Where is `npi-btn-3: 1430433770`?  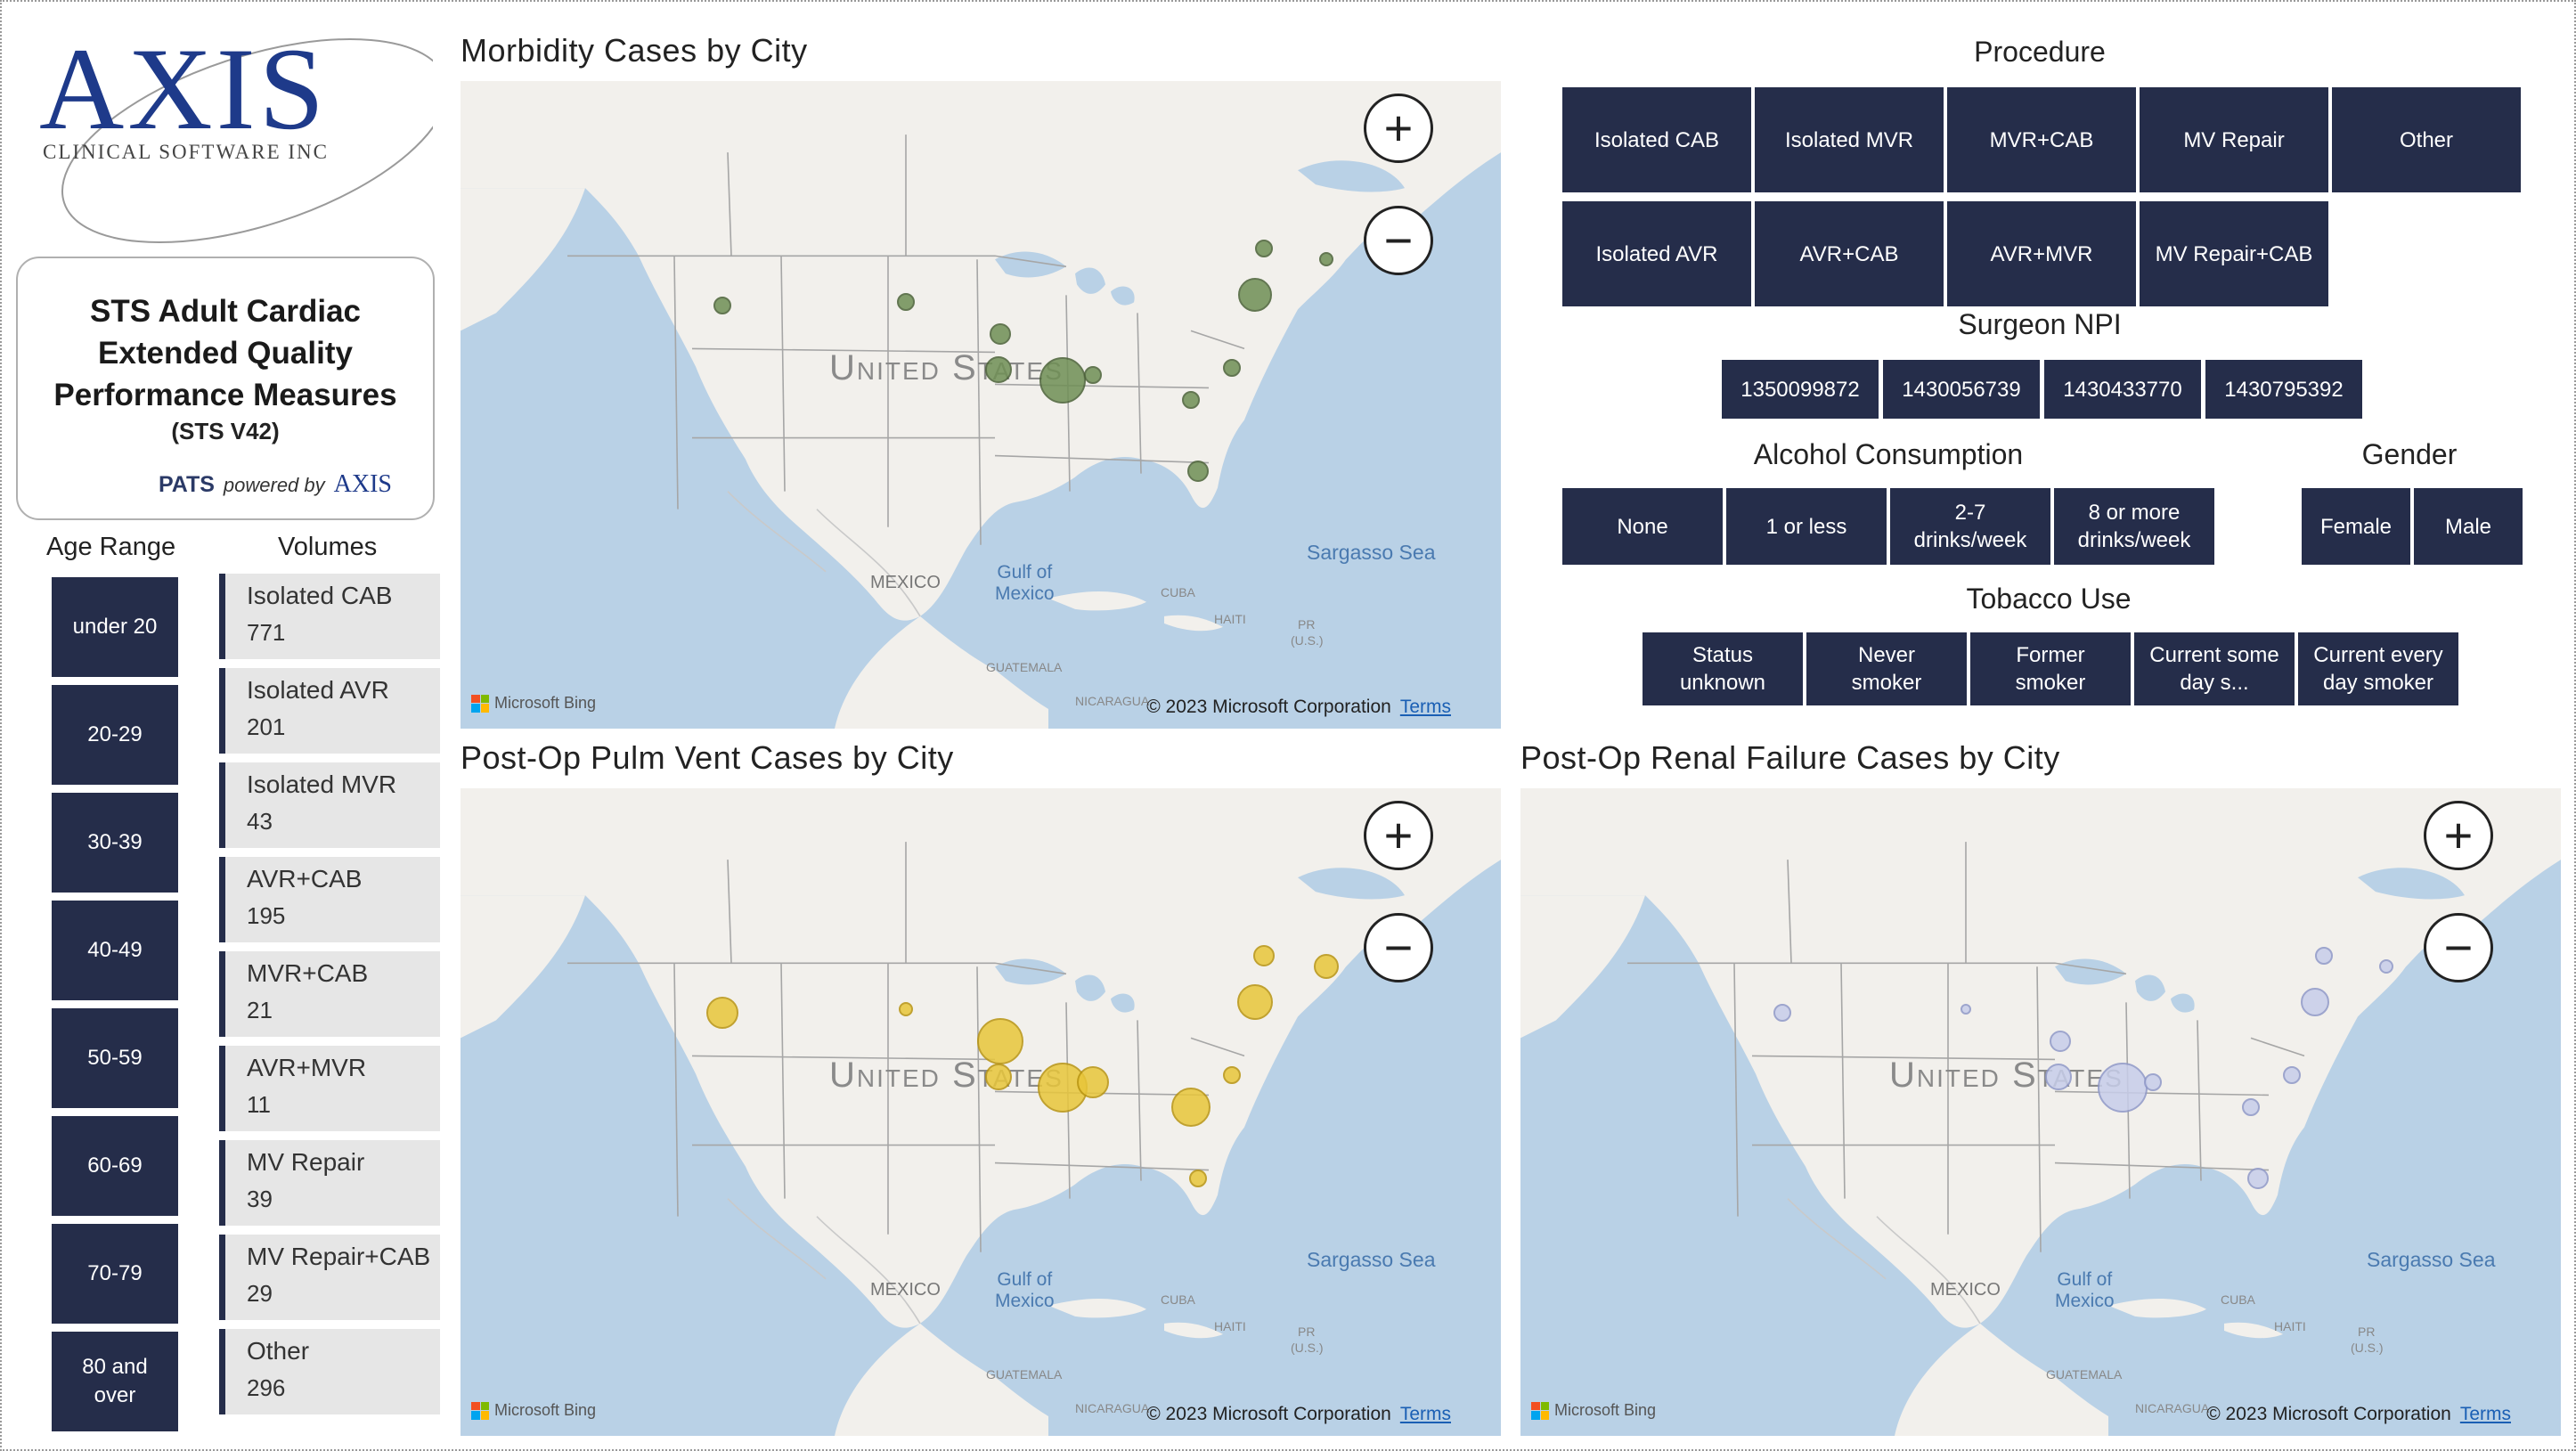
npi-btn-3: 1430433770 is located at coordinates (2123, 389).